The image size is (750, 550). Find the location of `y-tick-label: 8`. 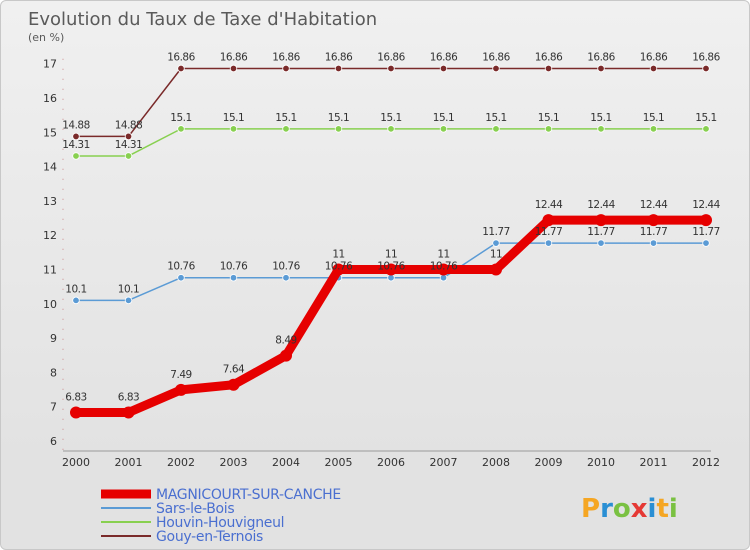

y-tick-label: 8 is located at coordinates (53, 372).